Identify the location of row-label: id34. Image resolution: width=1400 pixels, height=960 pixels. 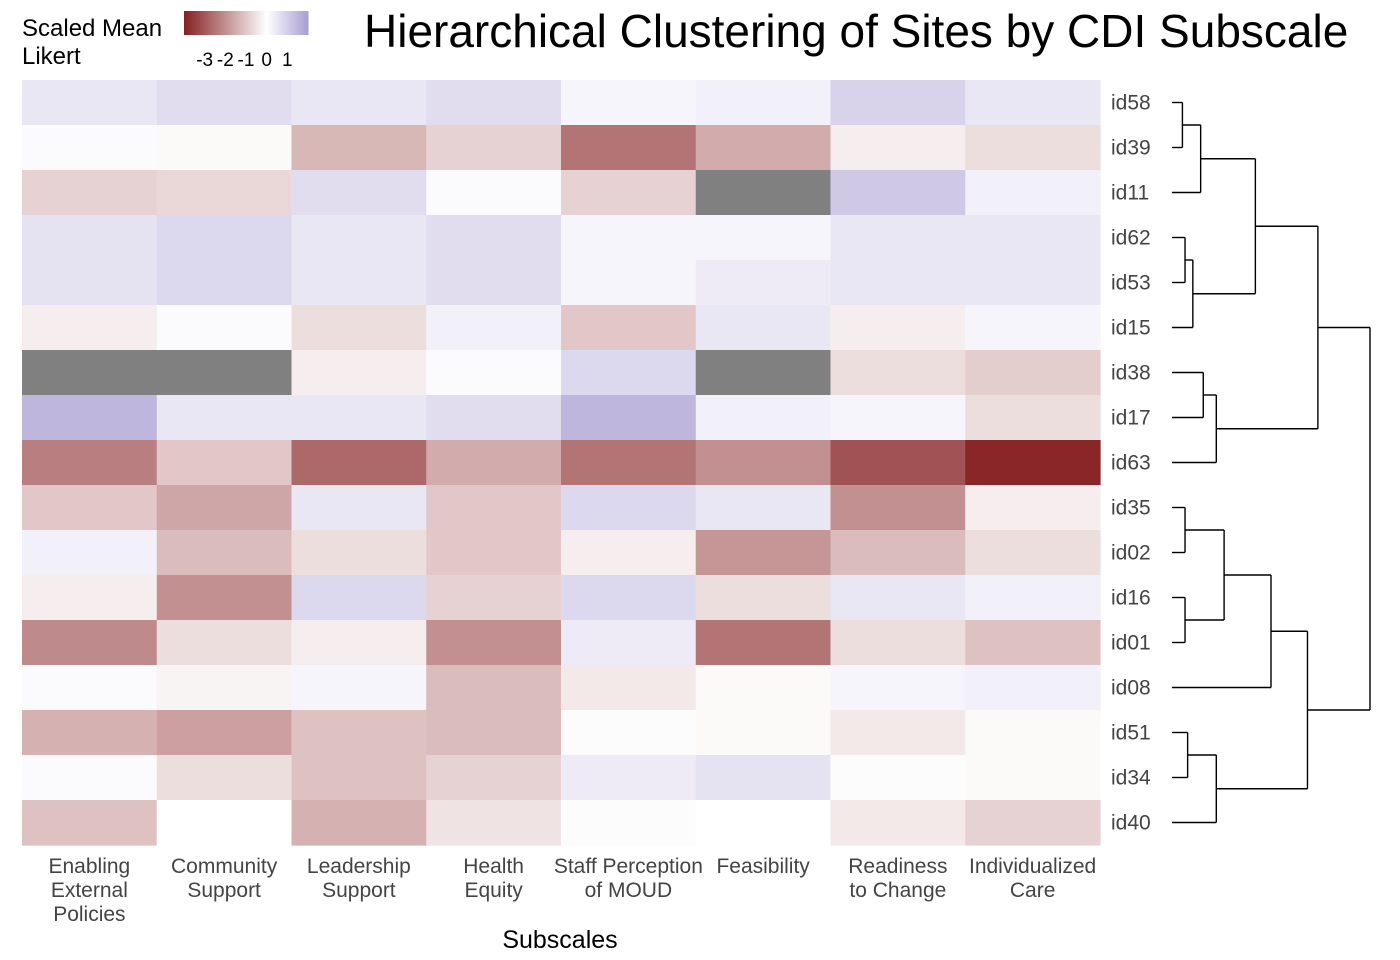
(1131, 778).